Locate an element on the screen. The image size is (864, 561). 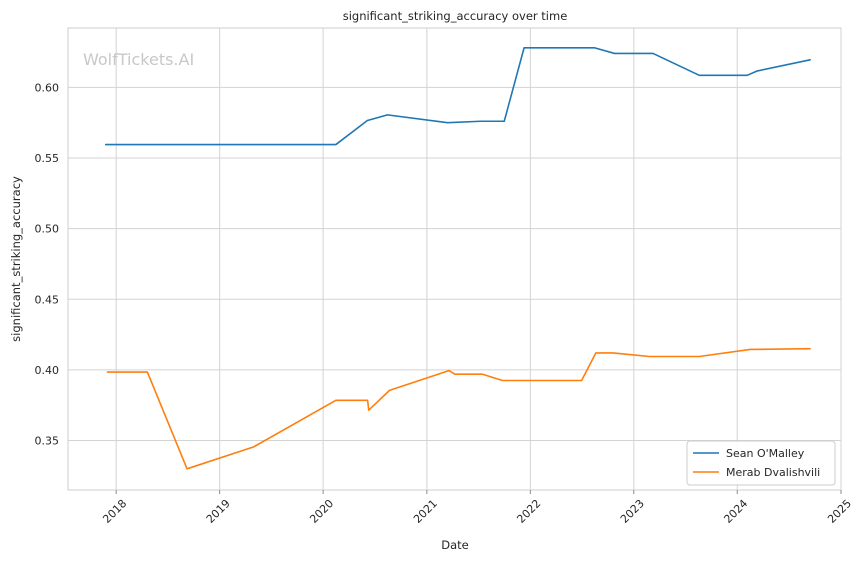
y-tick-label: 0.55 is located at coordinates (47, 158).